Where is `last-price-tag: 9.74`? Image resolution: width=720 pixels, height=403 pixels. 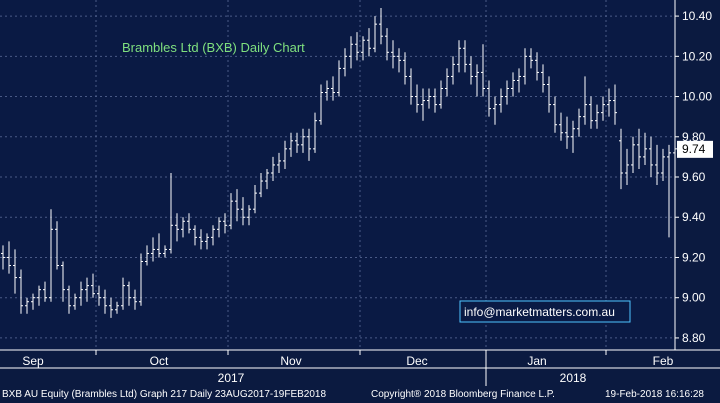 last-price-tag: 9.74 is located at coordinates (695, 149).